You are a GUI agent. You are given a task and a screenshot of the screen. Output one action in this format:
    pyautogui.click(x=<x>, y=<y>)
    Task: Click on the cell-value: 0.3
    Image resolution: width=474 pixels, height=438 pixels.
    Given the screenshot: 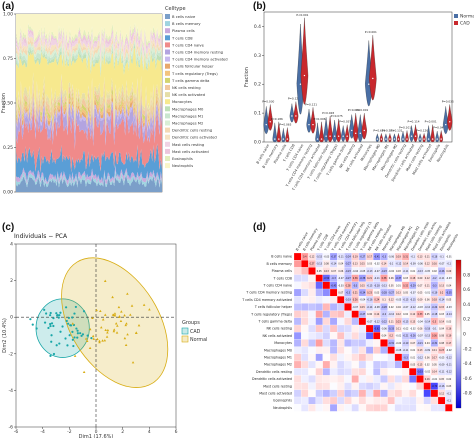 What is the action you would take?
    pyautogui.click(x=435, y=321)
    